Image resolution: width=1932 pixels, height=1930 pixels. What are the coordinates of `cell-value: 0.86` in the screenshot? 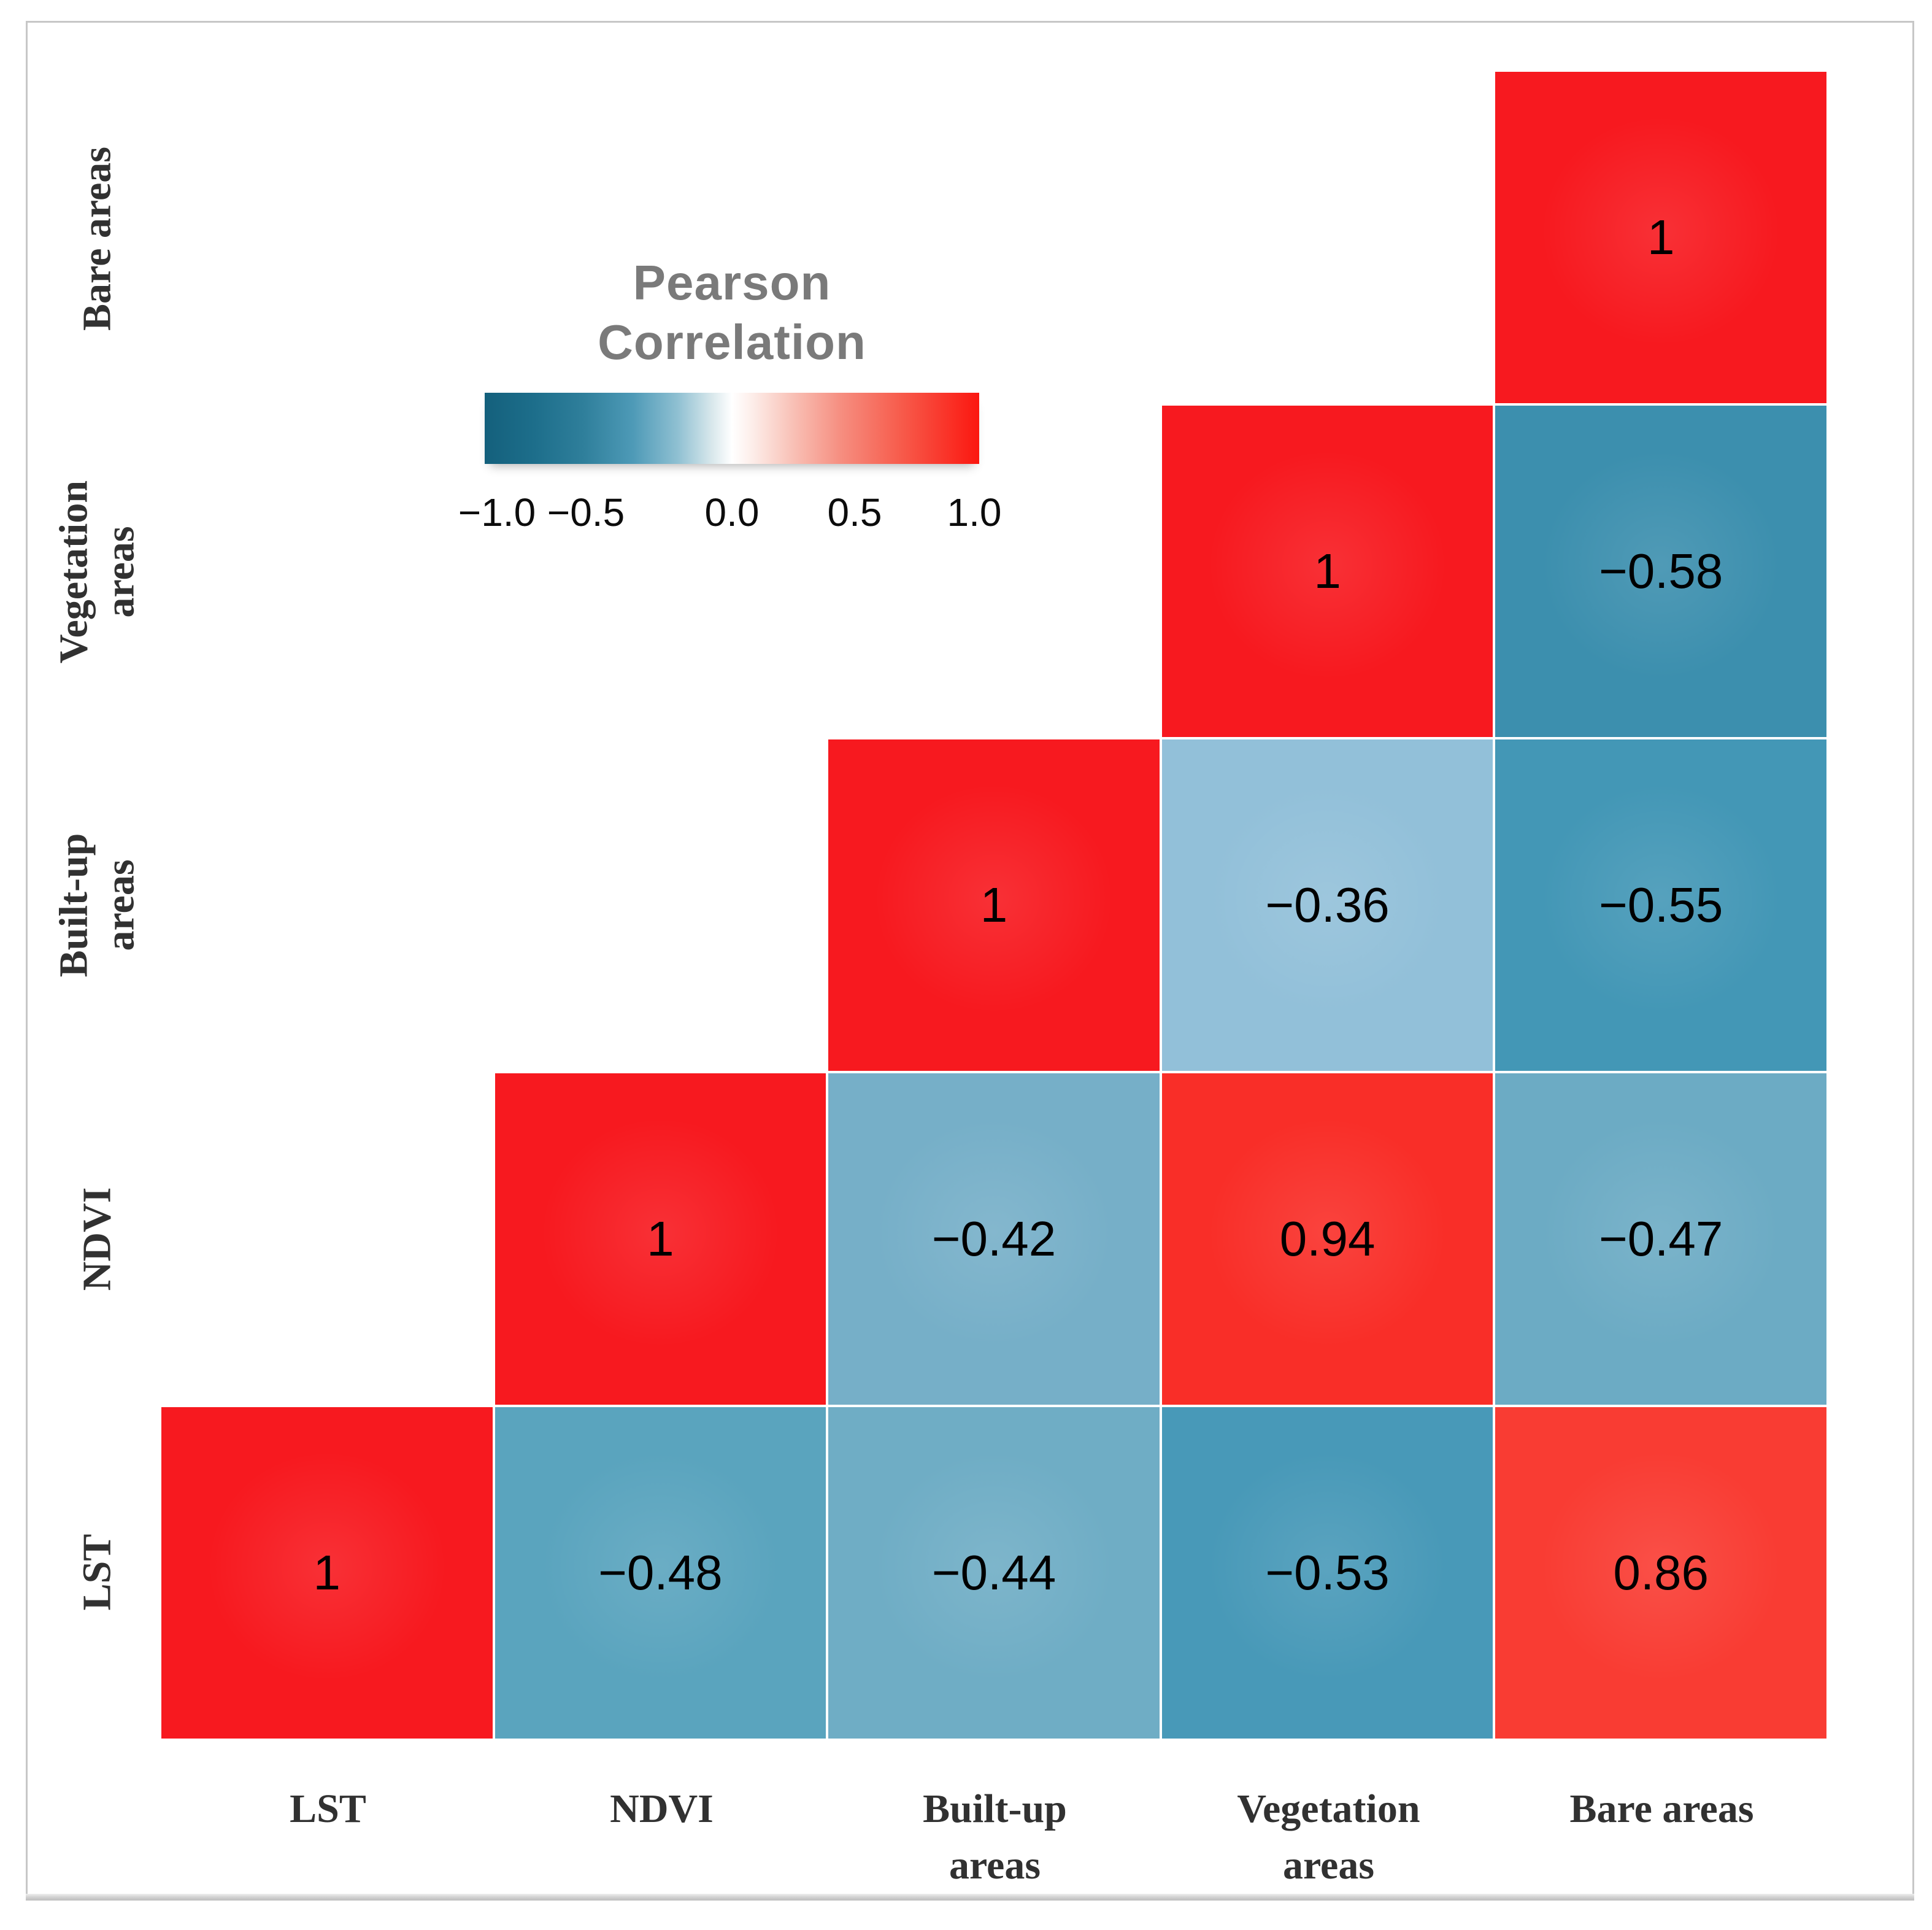 It's located at (1661, 1572).